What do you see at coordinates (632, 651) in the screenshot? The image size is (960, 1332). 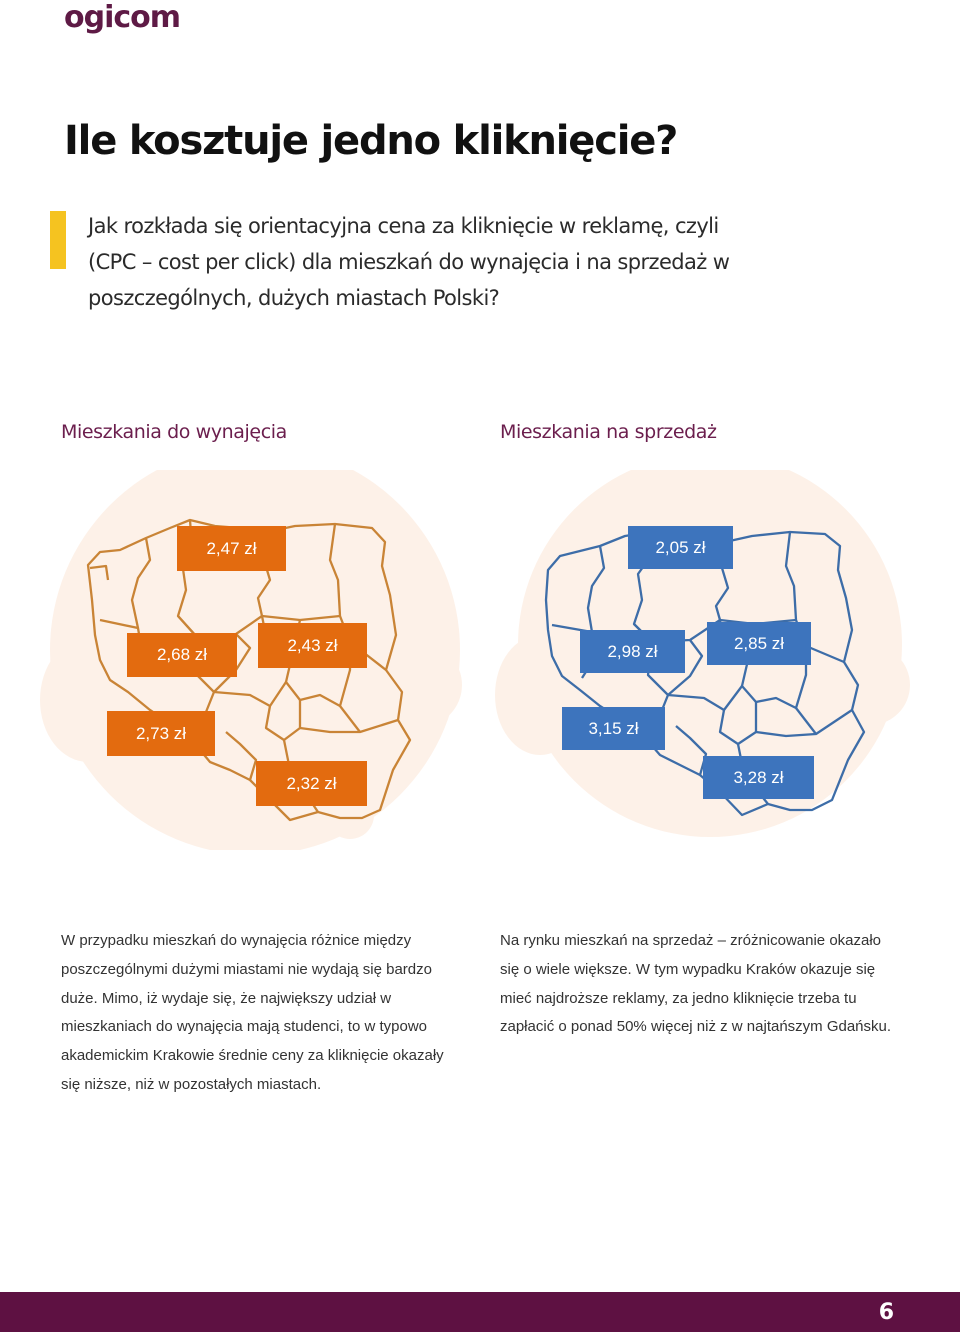 I see `sale-price-label: 2,98 zł` at bounding box center [632, 651].